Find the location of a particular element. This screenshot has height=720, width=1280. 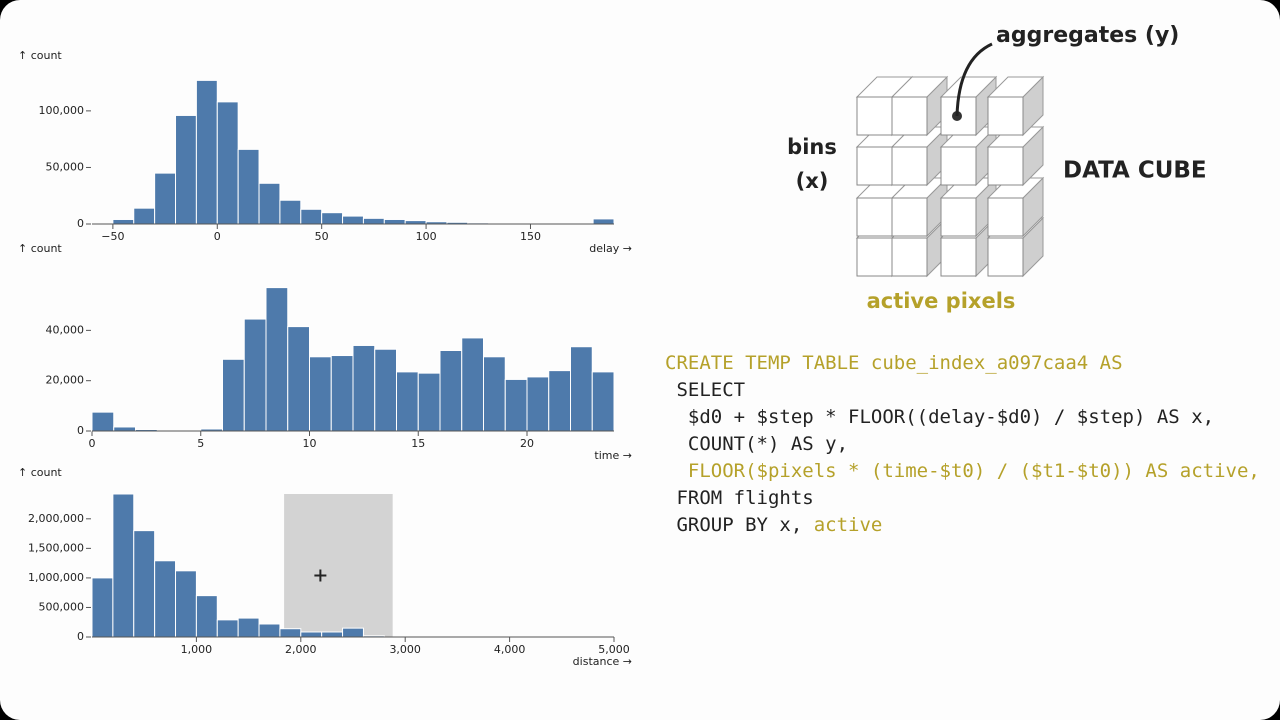

y-tick-label: 2,000,000 is located at coordinates (56, 518).